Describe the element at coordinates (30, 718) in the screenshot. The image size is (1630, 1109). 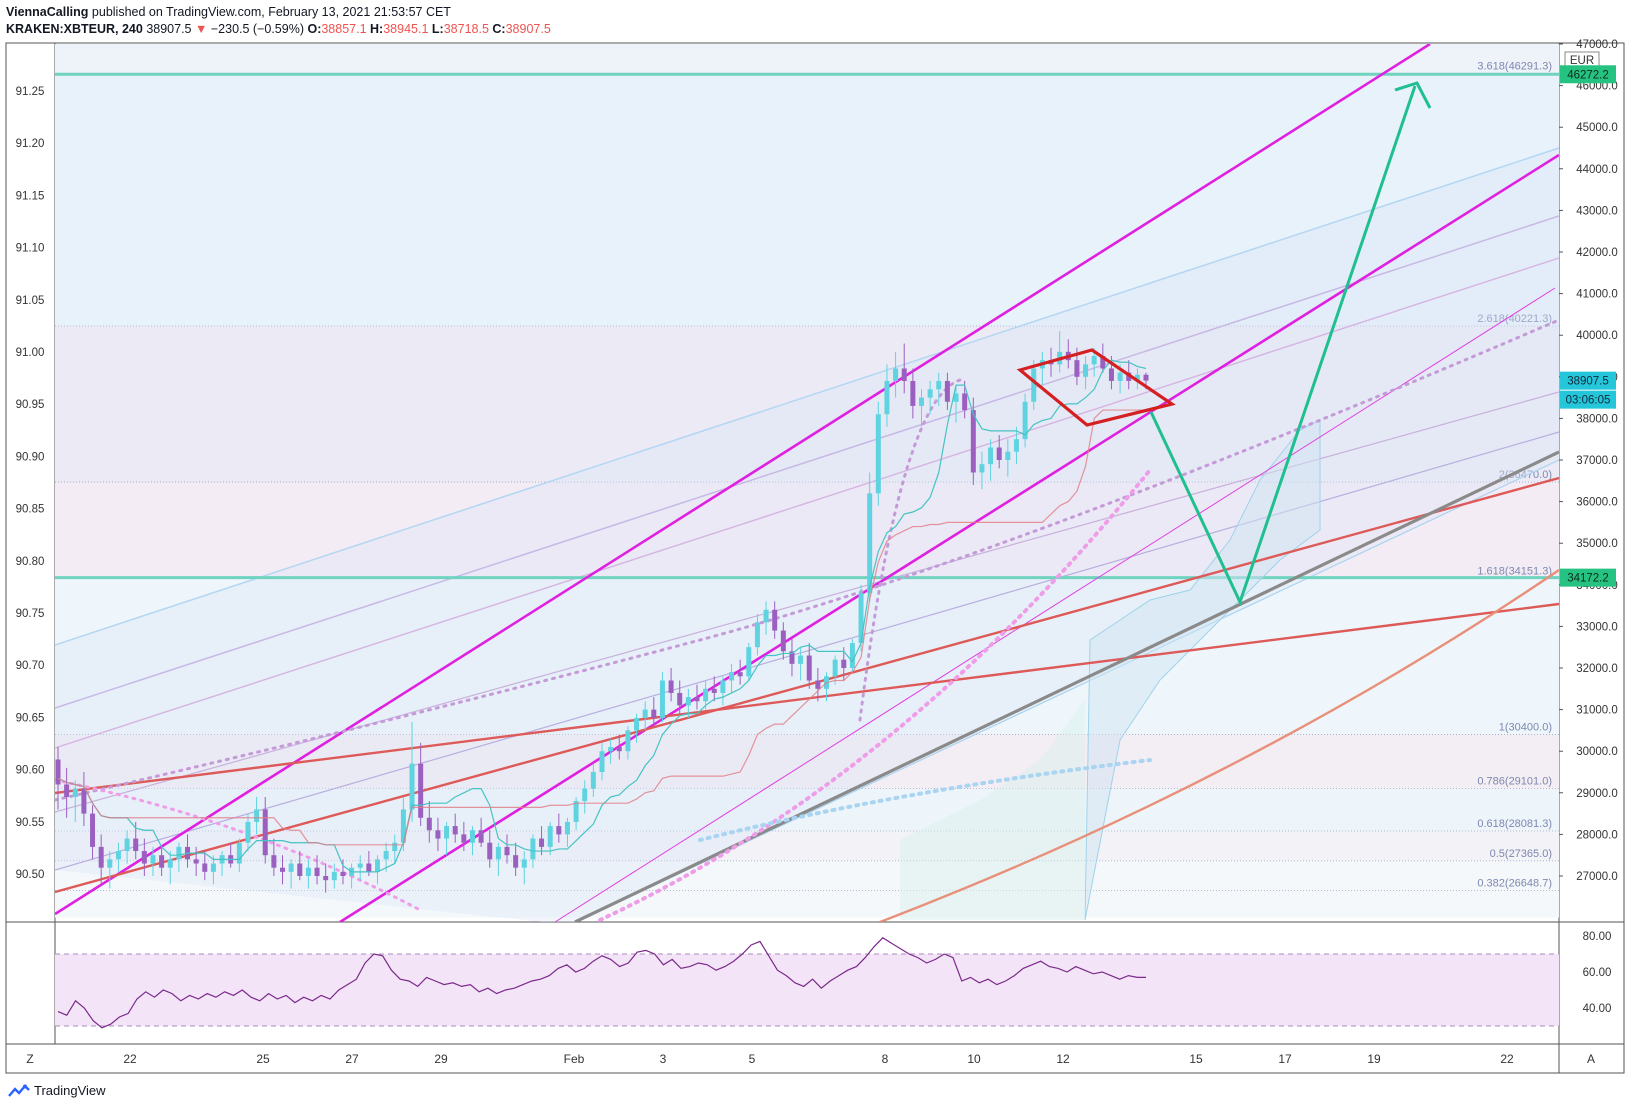
I see `left-axis-tick-label: 90.65` at that location.